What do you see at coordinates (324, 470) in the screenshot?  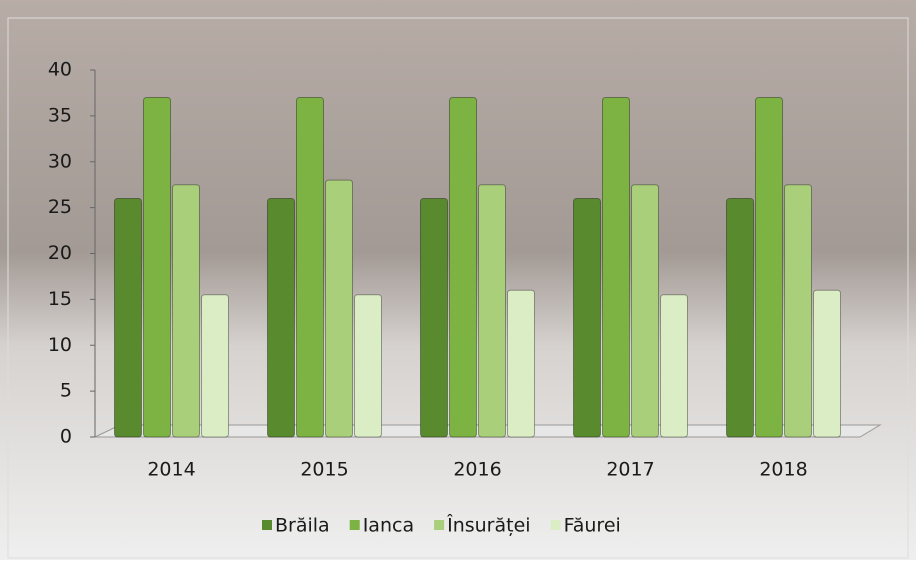 I see `x-tick-label: 2015` at bounding box center [324, 470].